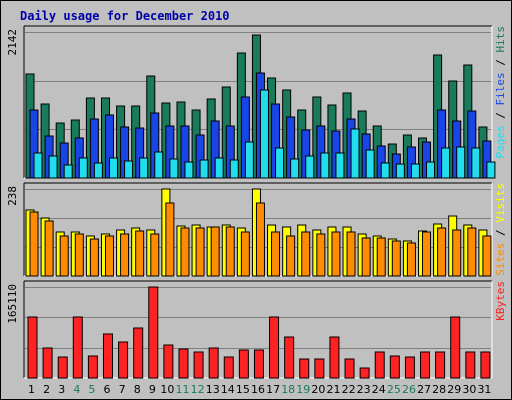 The height and width of the screenshot is (400, 512). I want to click on panel-2-legend: Sites / Visits, so click(500, 229).